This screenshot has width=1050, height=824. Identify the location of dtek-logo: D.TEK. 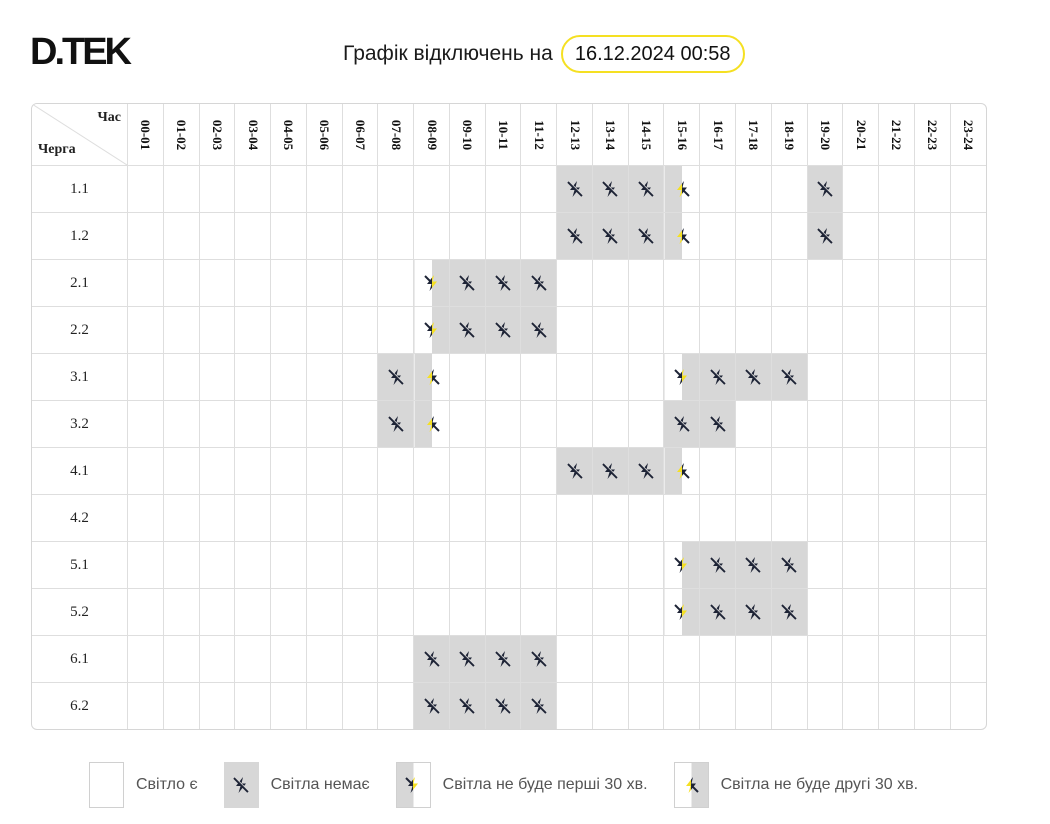
(83, 51).